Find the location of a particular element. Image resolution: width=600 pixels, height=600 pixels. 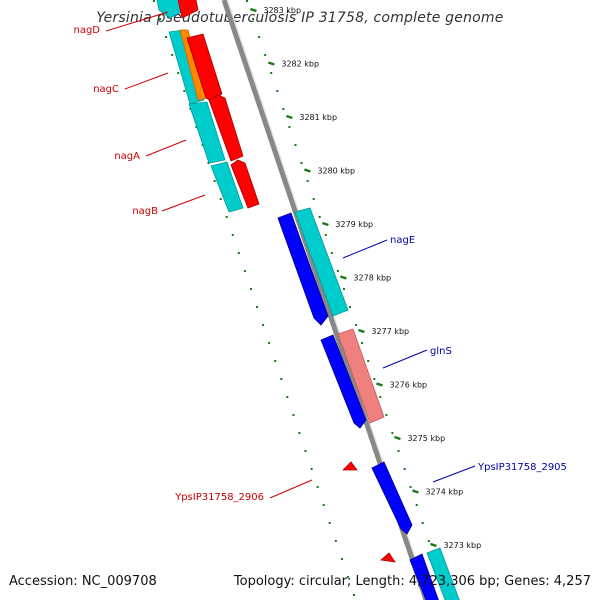

gene-nagD-red is located at coordinates (187, 9).